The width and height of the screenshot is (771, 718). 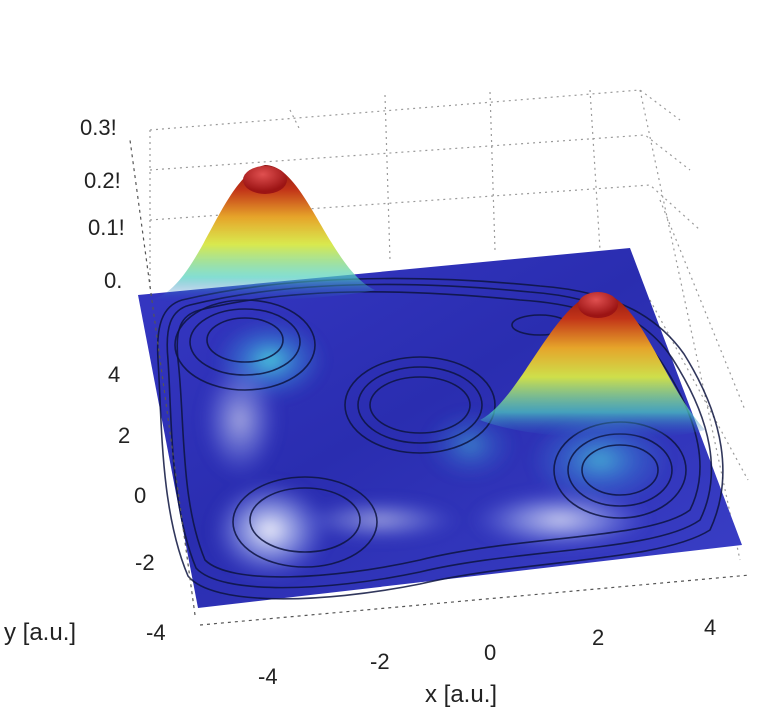 I want to click on peak-right, so click(x=592, y=365).